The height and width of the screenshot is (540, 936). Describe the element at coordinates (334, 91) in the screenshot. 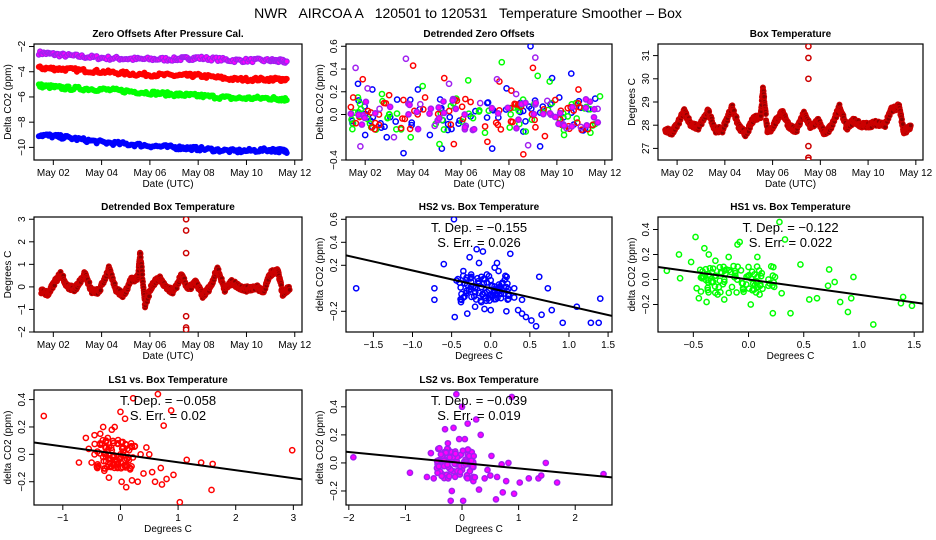

I see `y-tick-label: 0.2` at that location.